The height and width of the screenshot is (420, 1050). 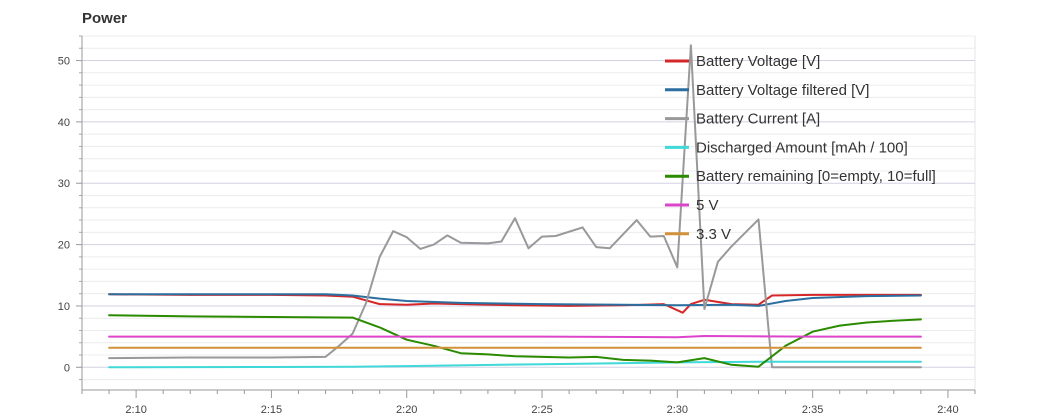 What do you see at coordinates (67, 368) in the screenshot?
I see `y-tick-label: 0` at bounding box center [67, 368].